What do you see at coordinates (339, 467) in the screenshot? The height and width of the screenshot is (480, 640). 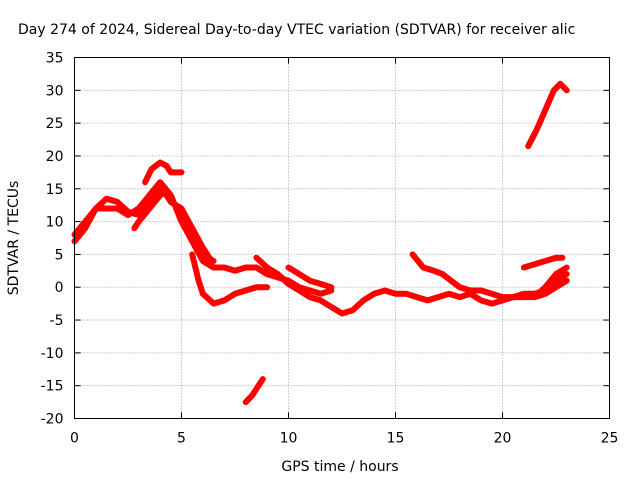 I see `x-axis-label: GPS time / hours` at bounding box center [339, 467].